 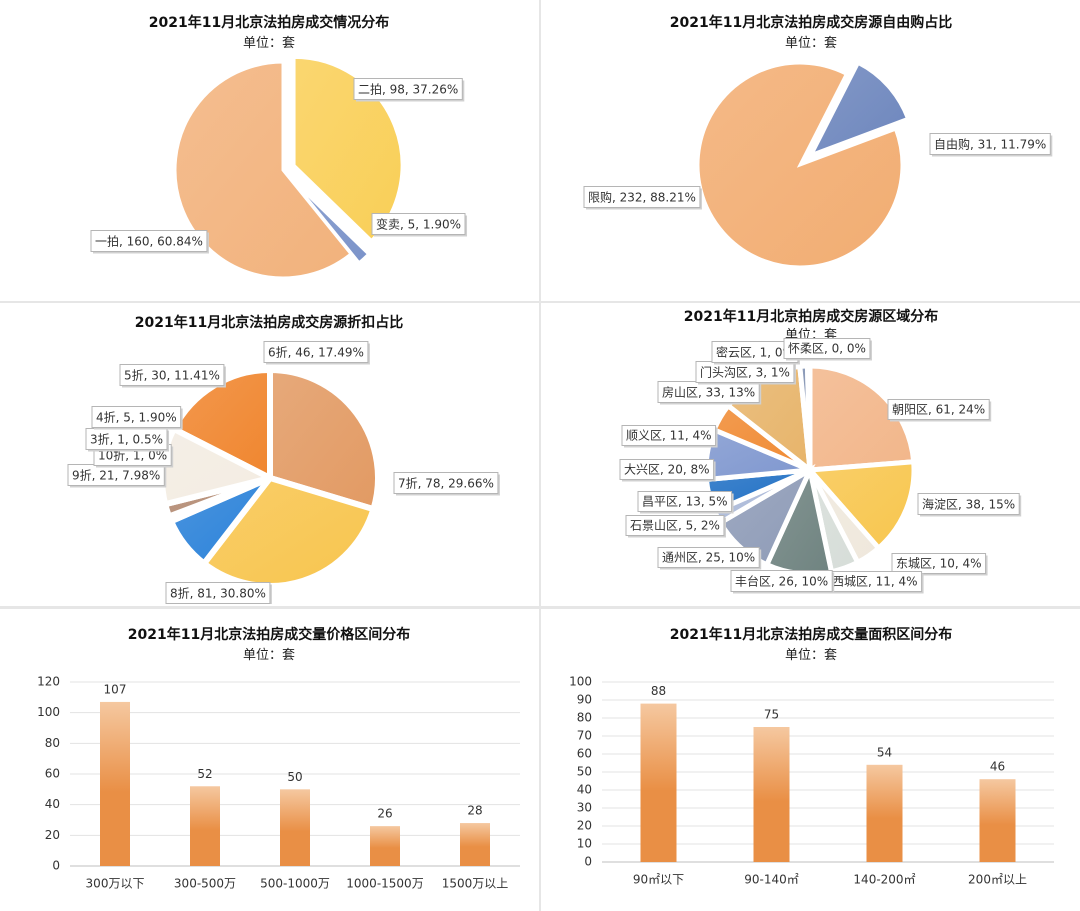 I want to click on x-tick-label: 200㎡以上, so click(x=997, y=880).